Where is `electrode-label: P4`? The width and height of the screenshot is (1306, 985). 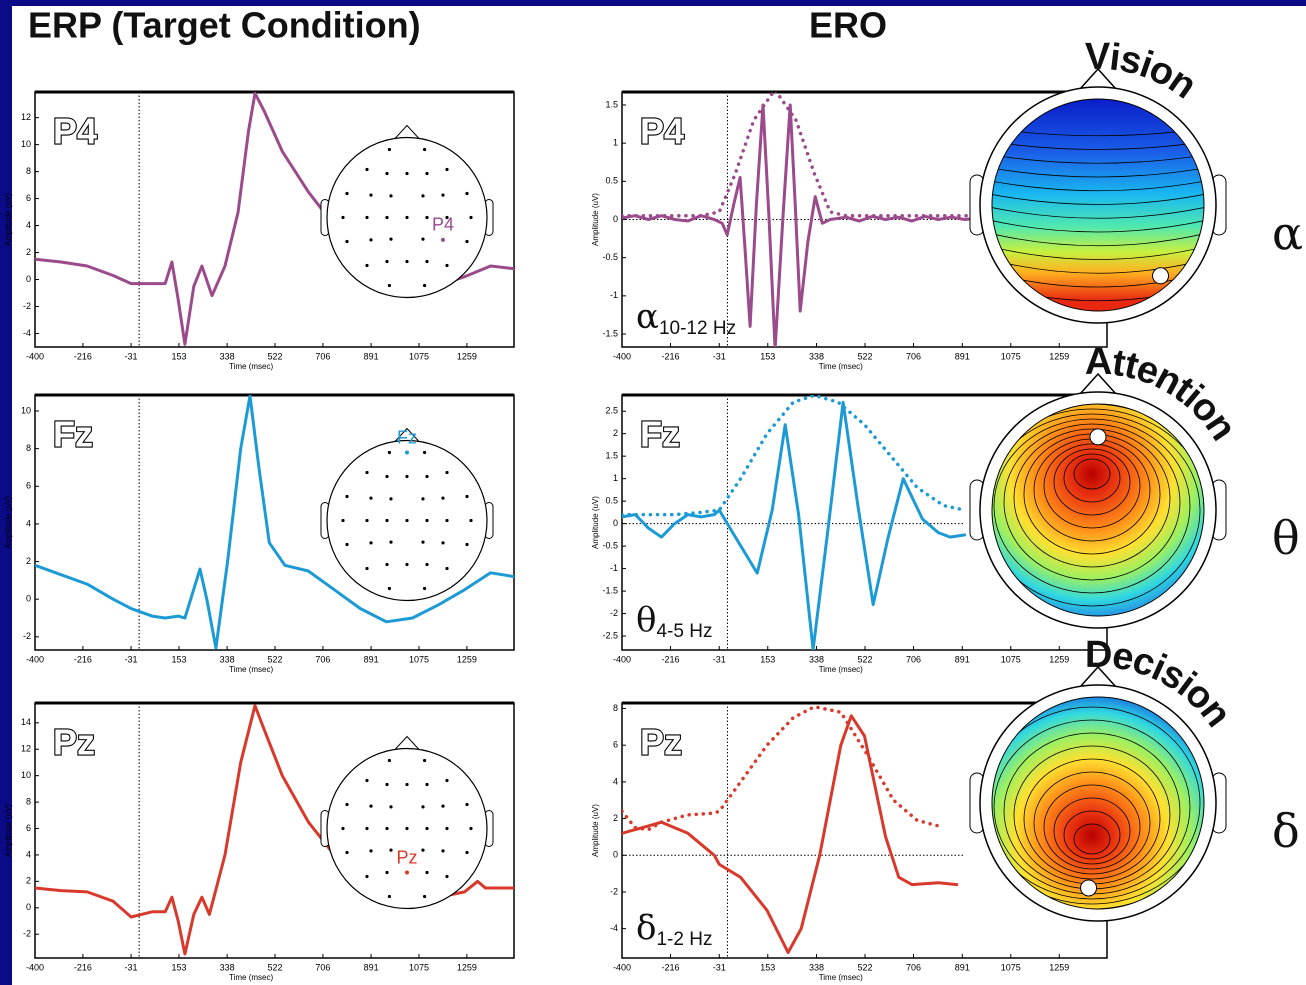 electrode-label: P4 is located at coordinates (443, 225).